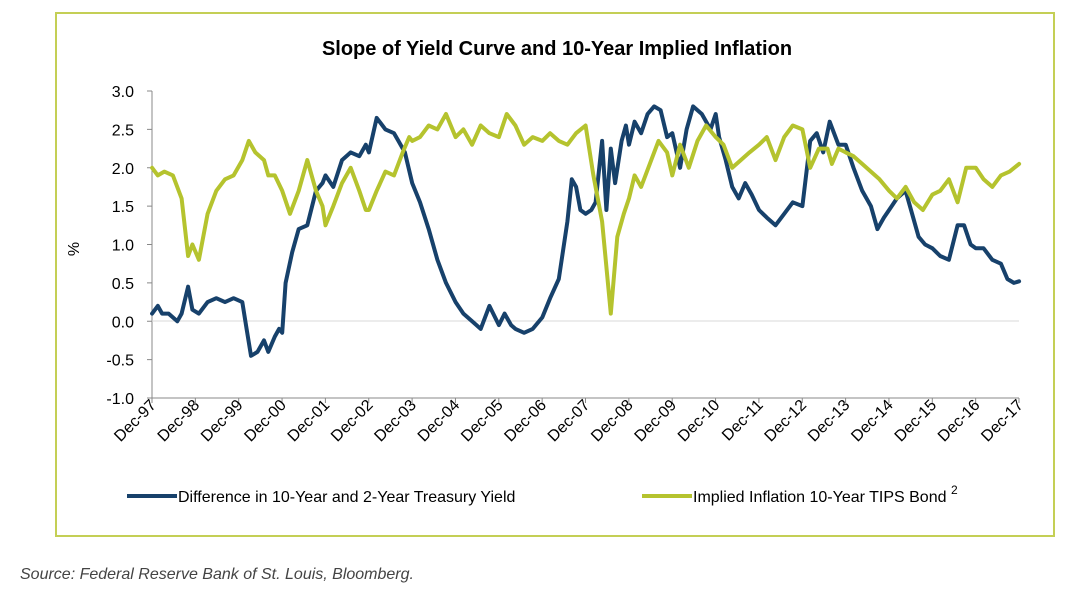 The height and width of the screenshot is (603, 1087). Describe the element at coordinates (352, 421) in the screenshot. I see `x-tick-label: Dec-02` at that location.